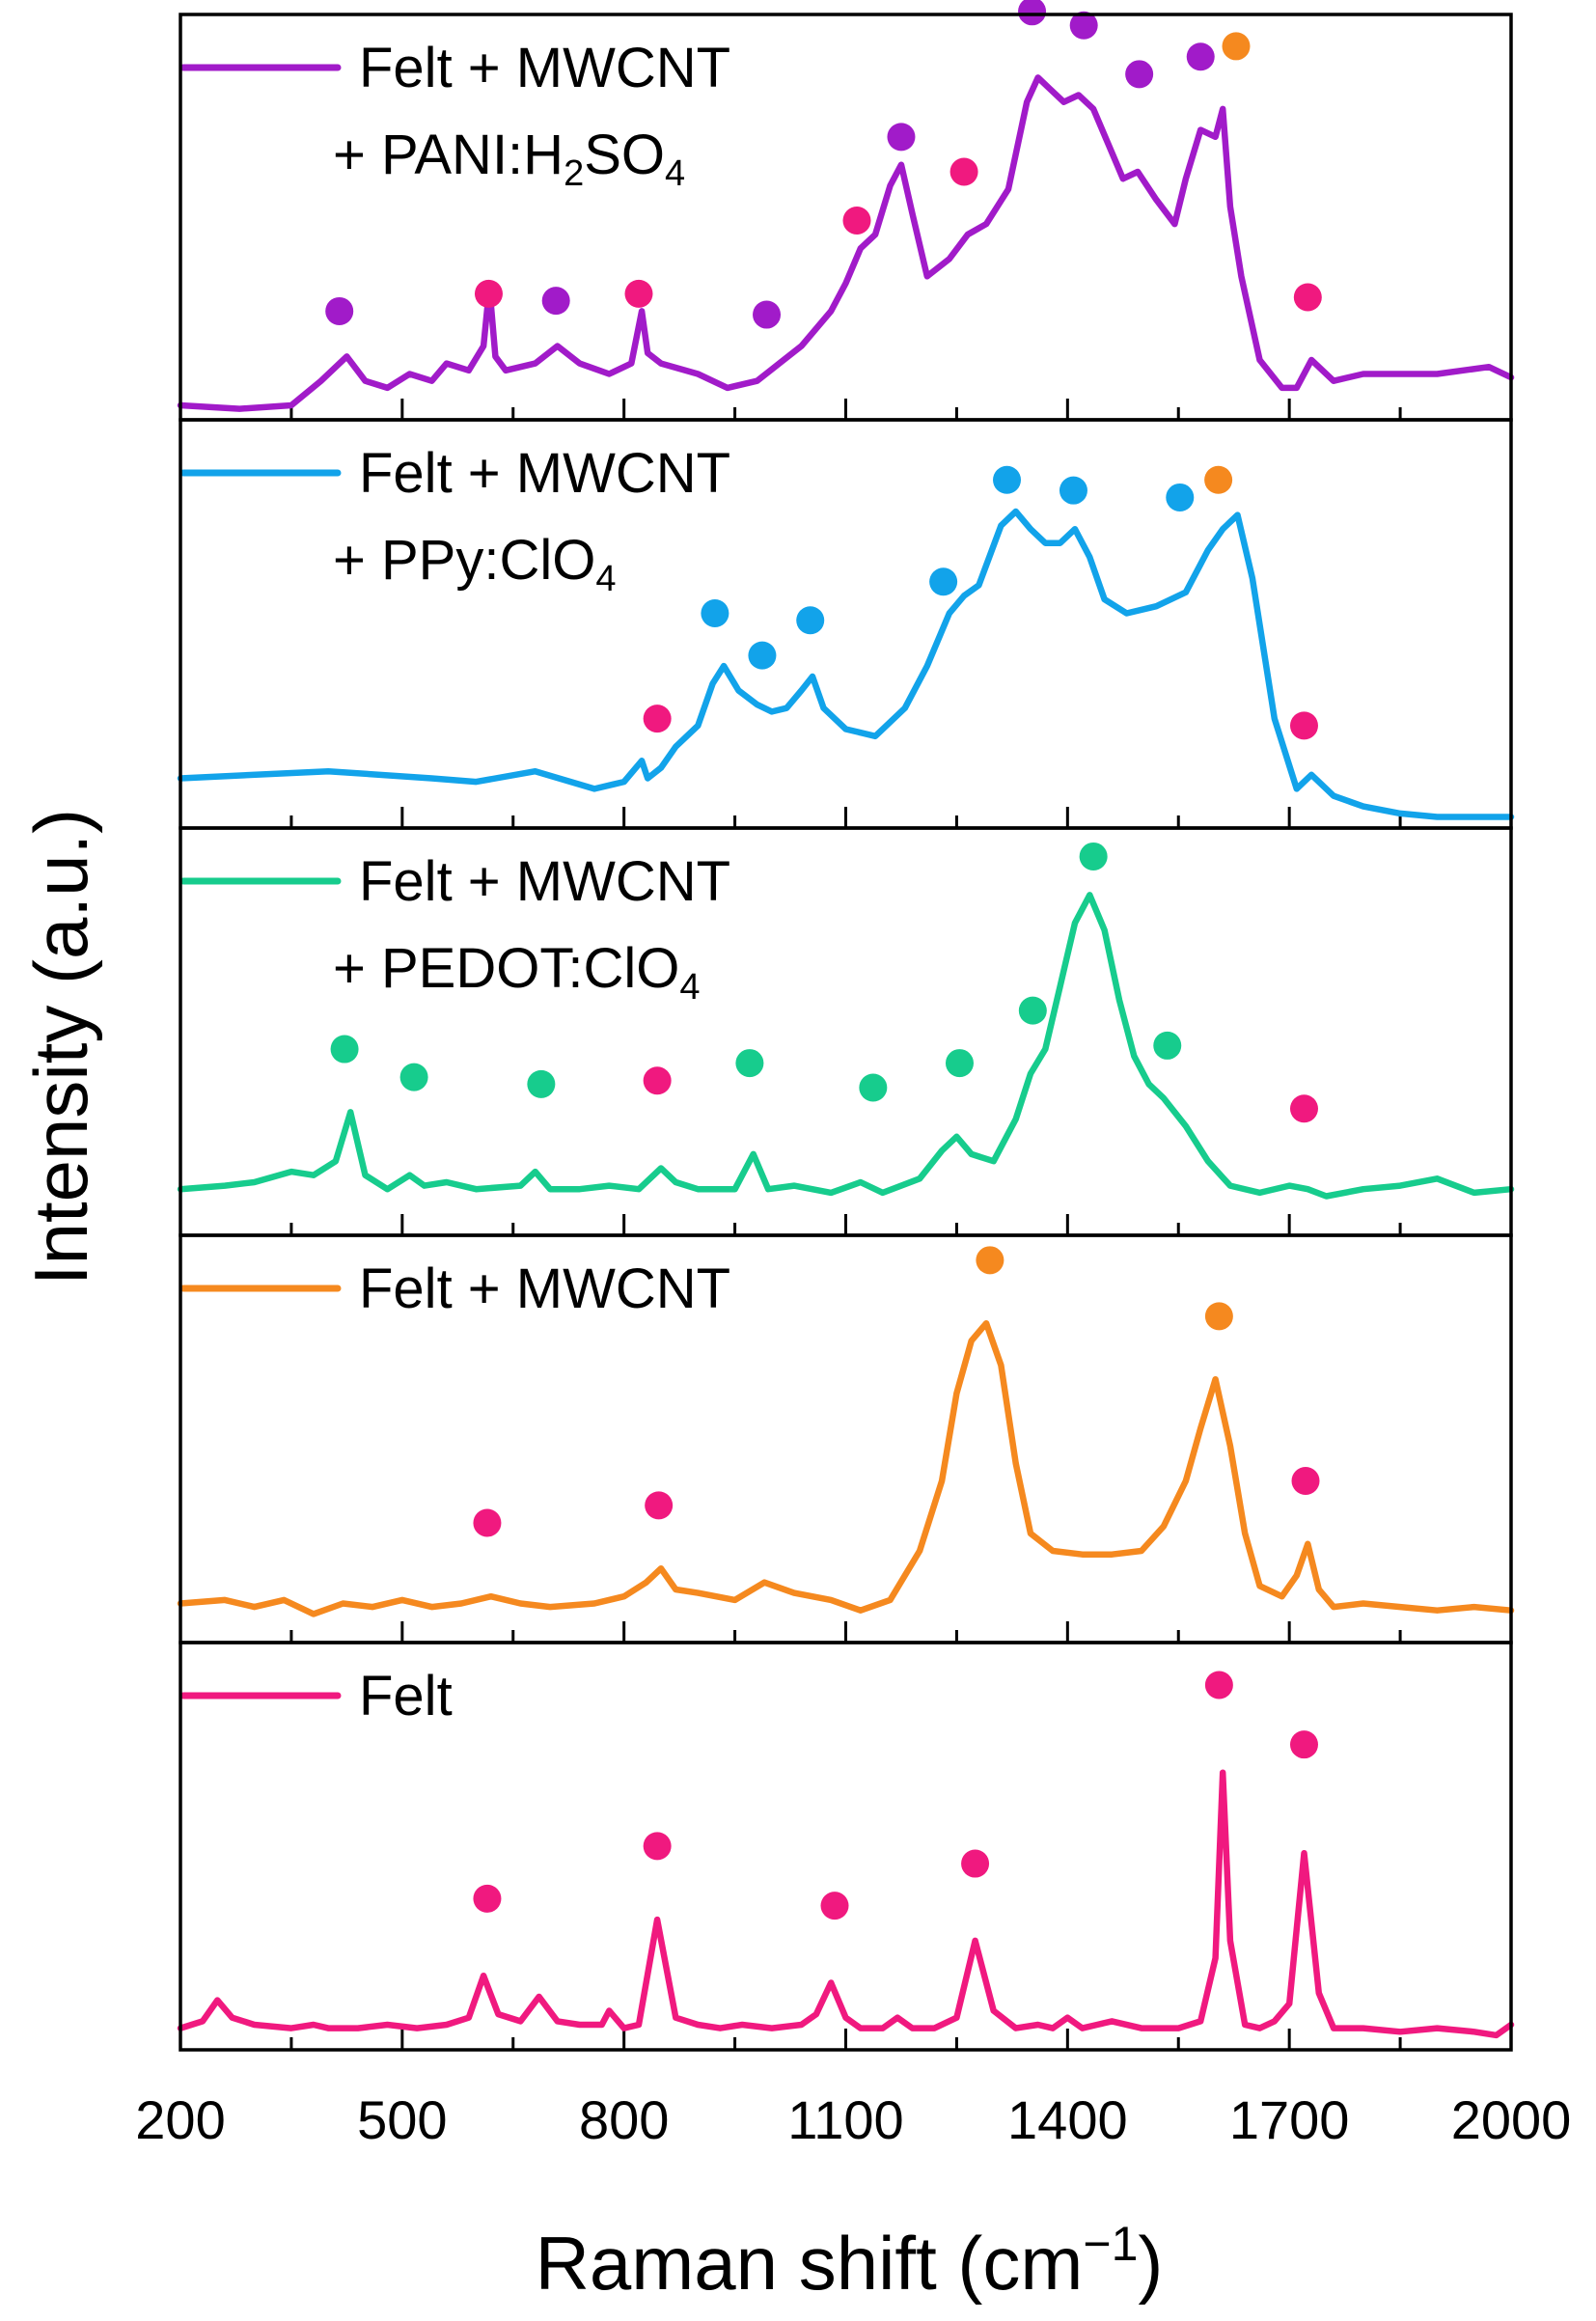  Describe the element at coordinates (624, 2119) in the screenshot. I see `x-tick-label: 800` at that location.